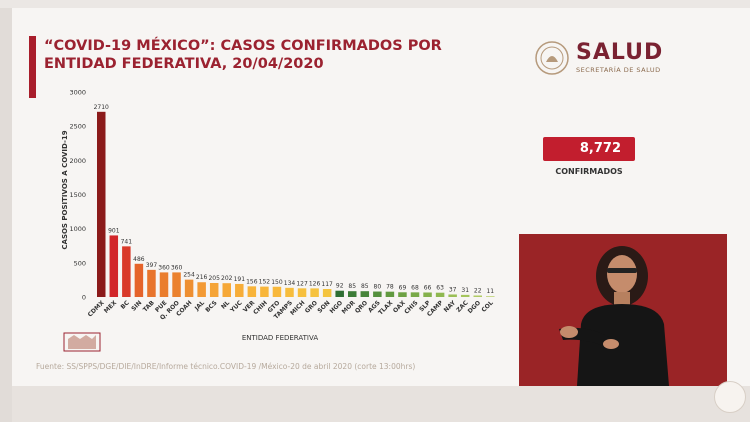  Describe the element at coordinates (214, 289) in the screenshot. I see `bar-bcs` at that location.